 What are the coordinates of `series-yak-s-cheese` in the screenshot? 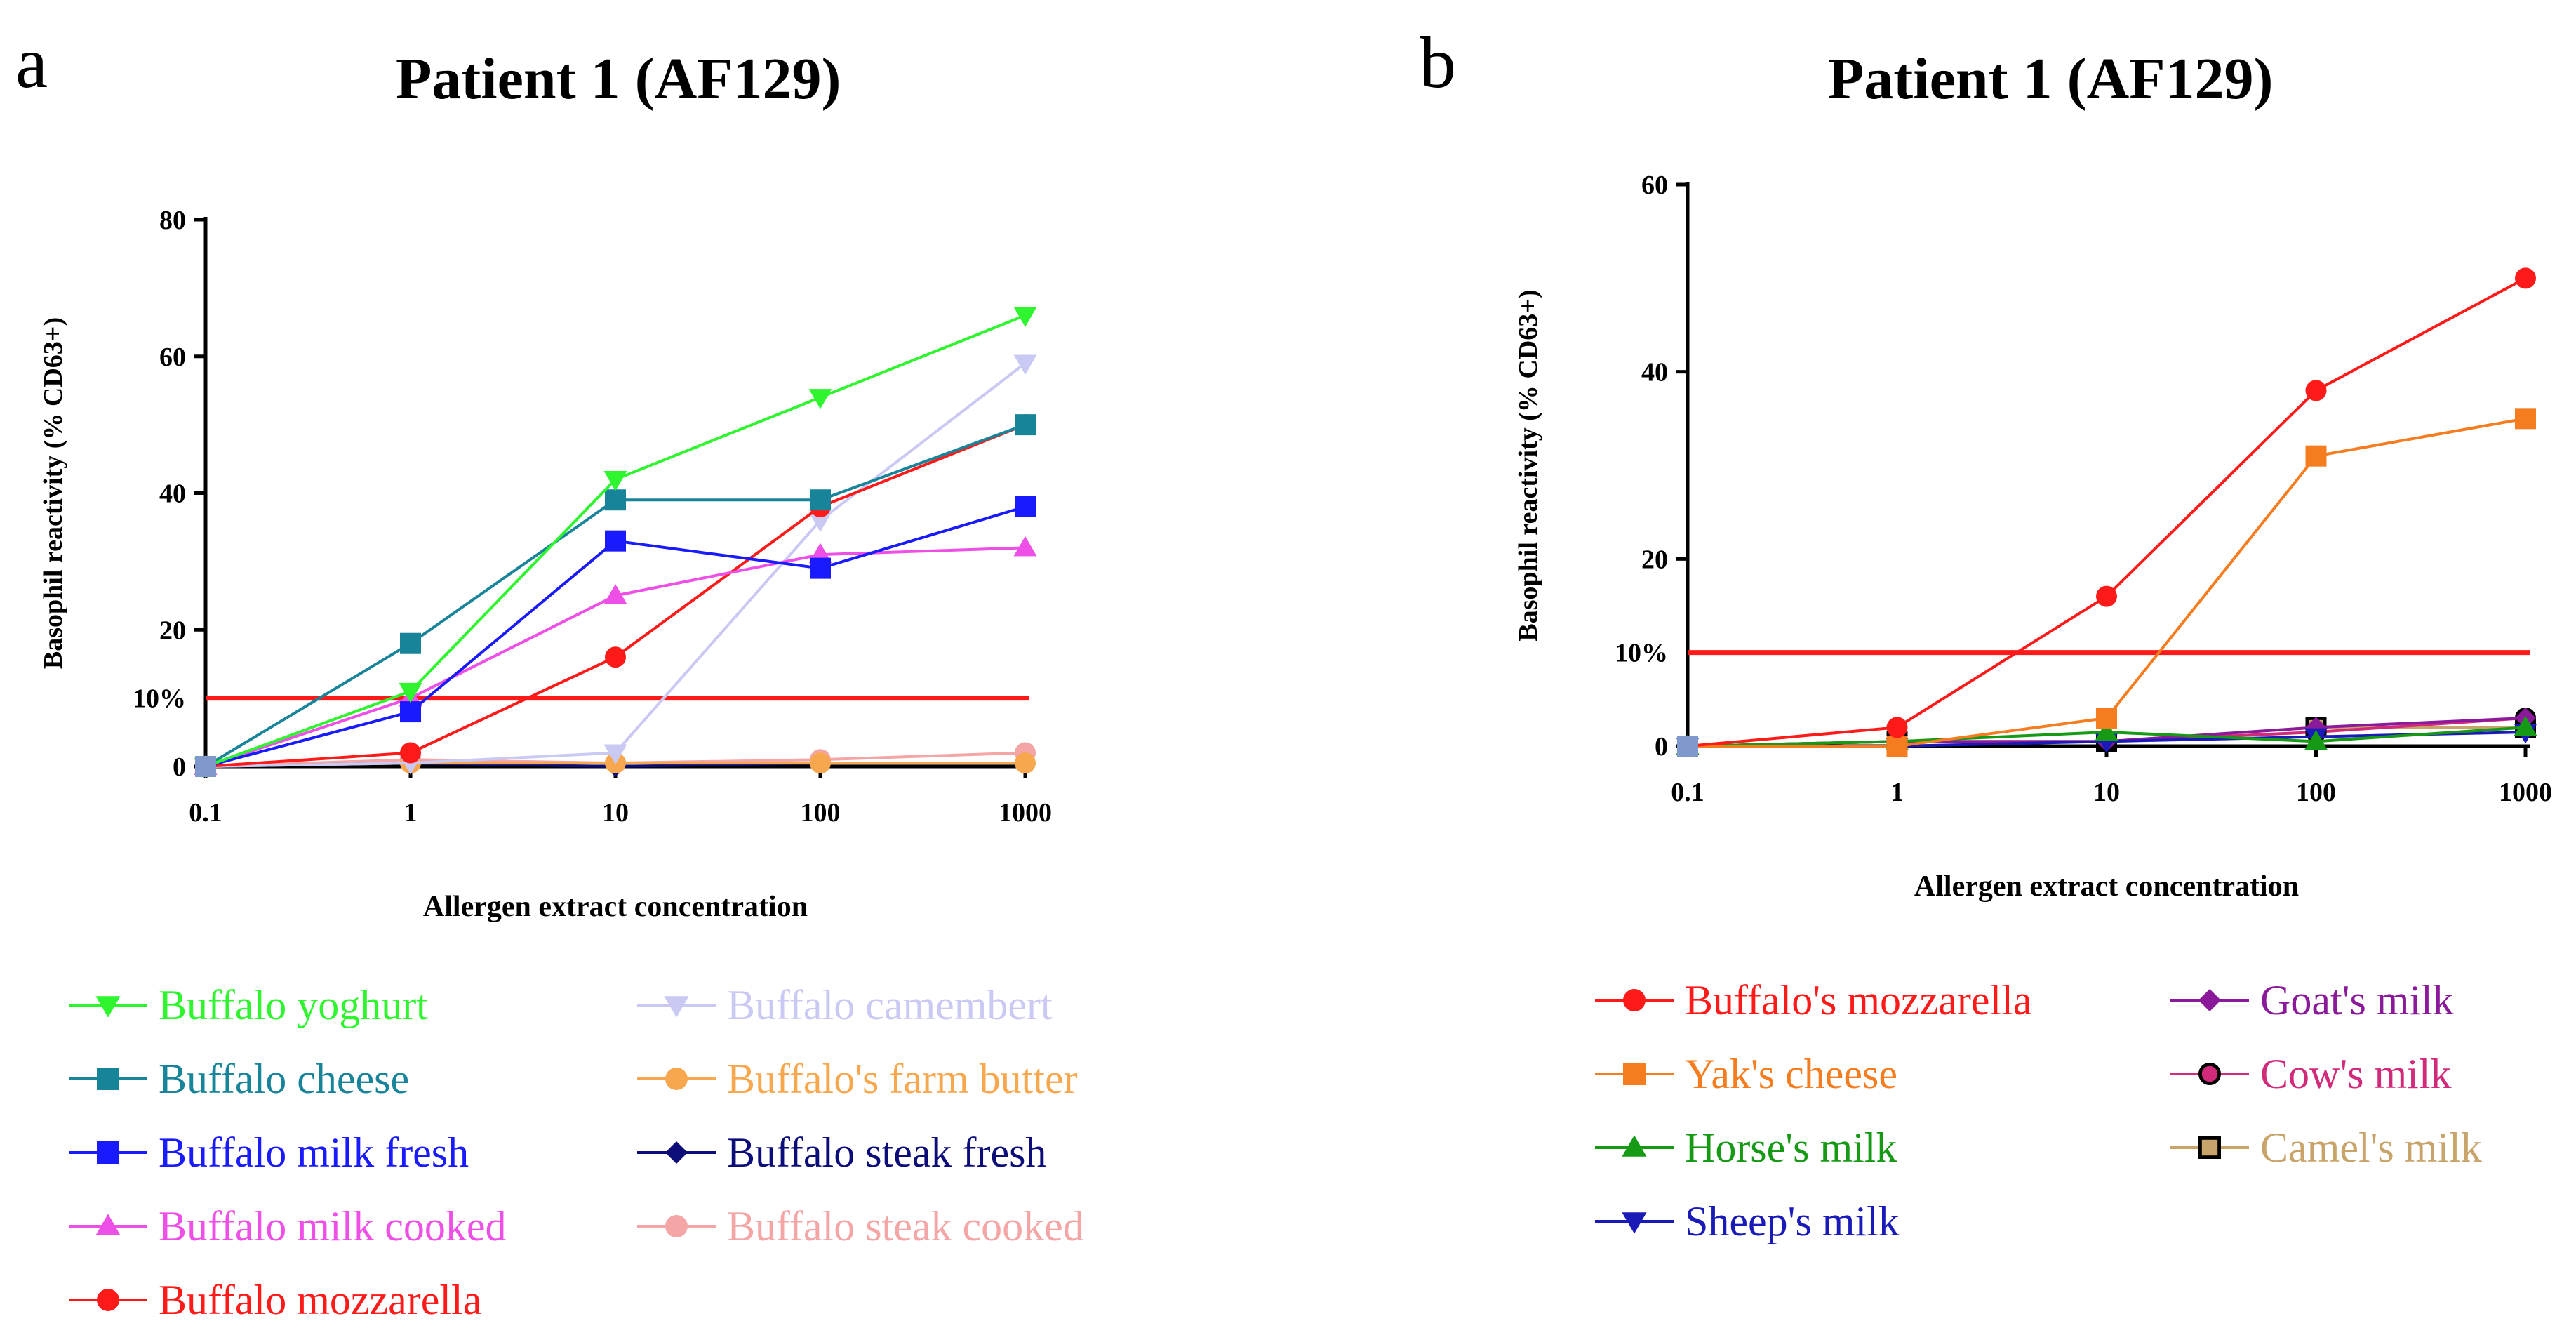 It's located at (2106, 582).